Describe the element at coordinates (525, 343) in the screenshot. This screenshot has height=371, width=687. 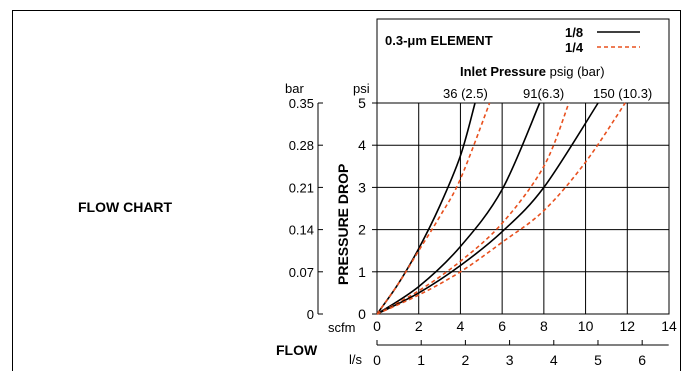
I see `x-axes: 0 2 4 6 8 10 12 140 1 2 3 4 5 6` at that location.